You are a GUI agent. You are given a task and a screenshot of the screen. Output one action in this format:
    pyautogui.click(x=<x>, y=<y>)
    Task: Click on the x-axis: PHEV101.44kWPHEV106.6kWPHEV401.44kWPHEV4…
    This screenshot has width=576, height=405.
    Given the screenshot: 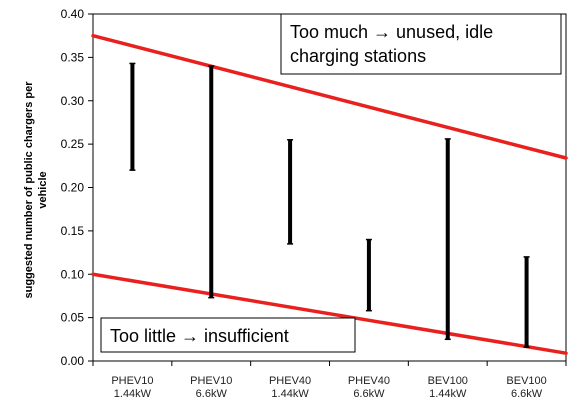 What is the action you would take?
    pyautogui.click(x=329, y=380)
    